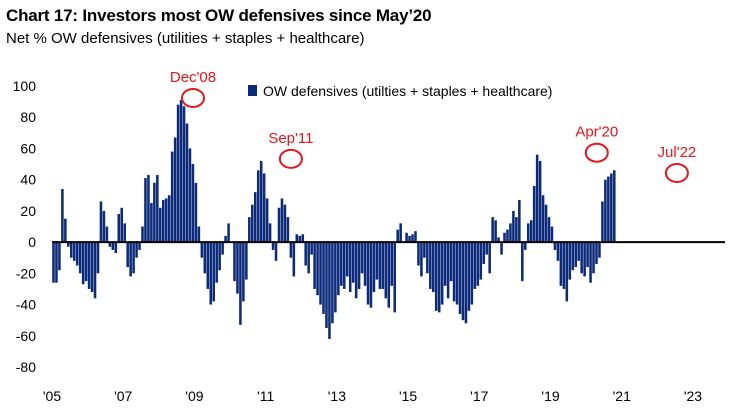 The height and width of the screenshot is (416, 740). I want to click on x-tick-label: '23, so click(693, 396).